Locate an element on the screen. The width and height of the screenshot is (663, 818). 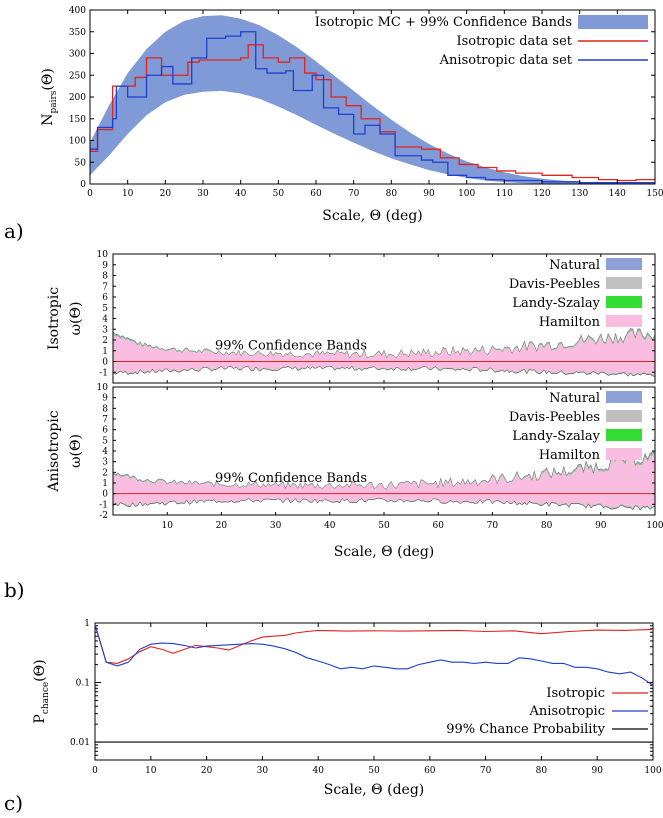
panel-a-xtick-label: 150 is located at coordinates (654, 194).